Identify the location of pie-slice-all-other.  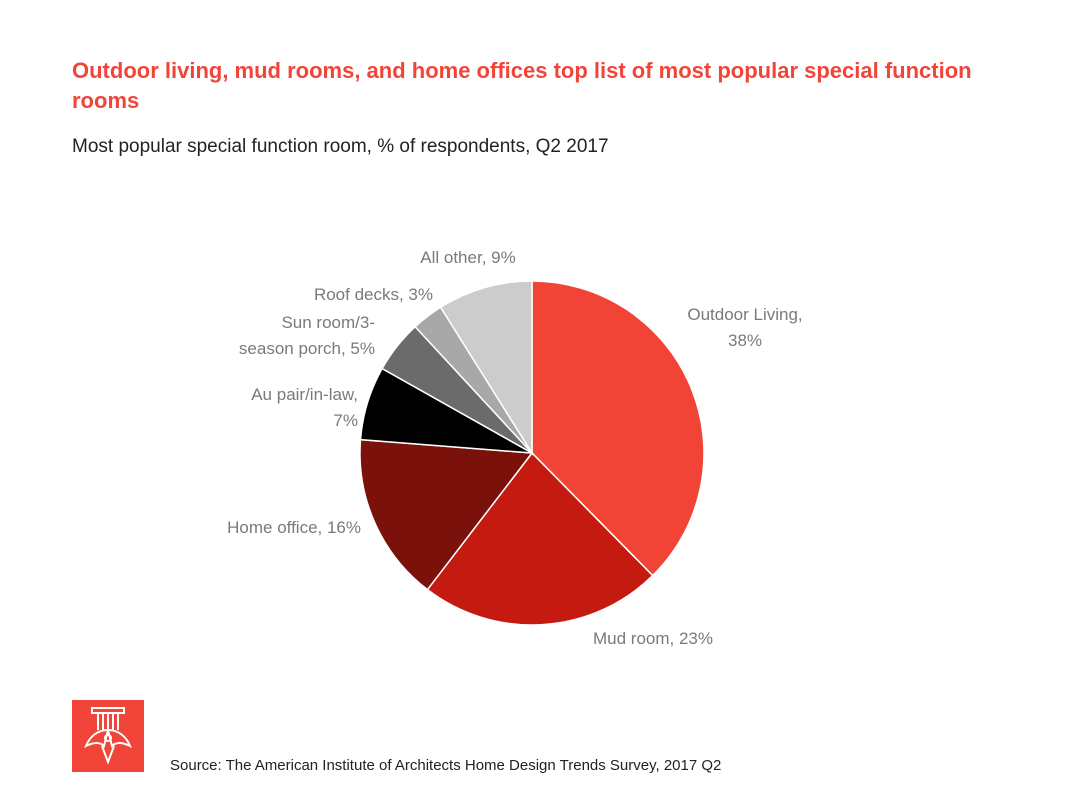
(486, 368).